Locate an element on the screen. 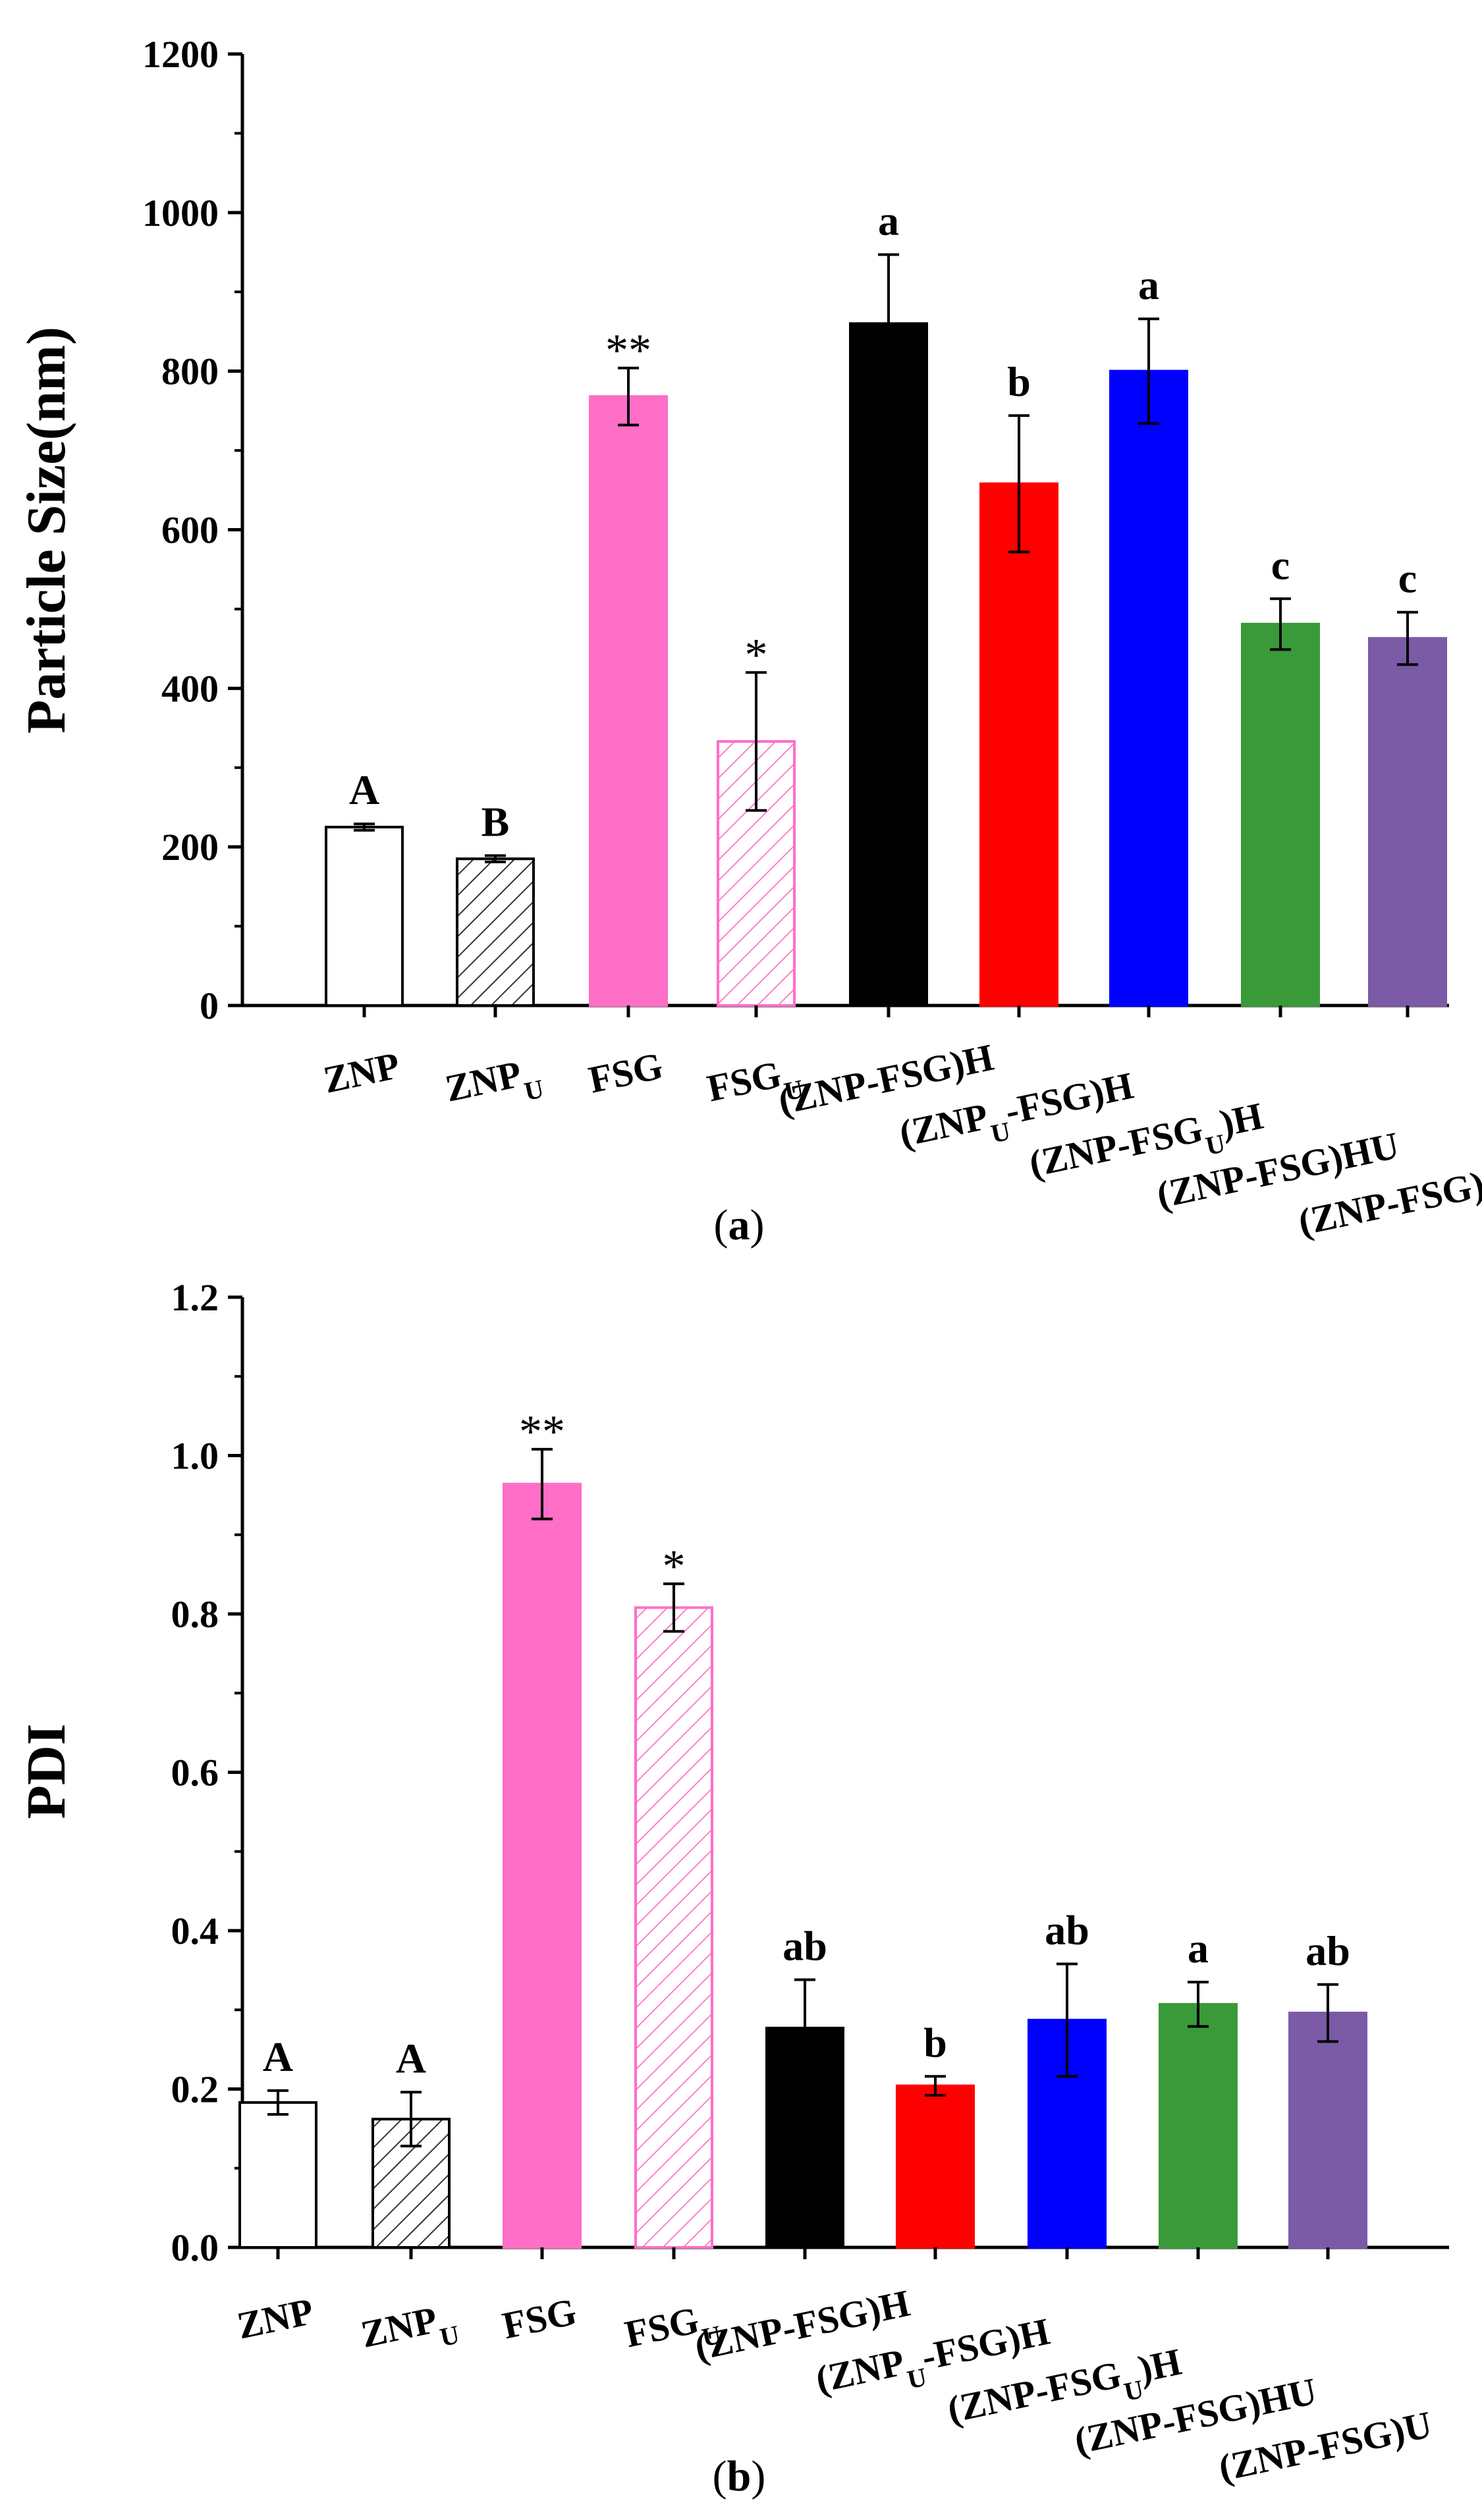 The width and height of the screenshot is (1482, 2520). y-tick-label: 1.0 is located at coordinates (195, 1456).